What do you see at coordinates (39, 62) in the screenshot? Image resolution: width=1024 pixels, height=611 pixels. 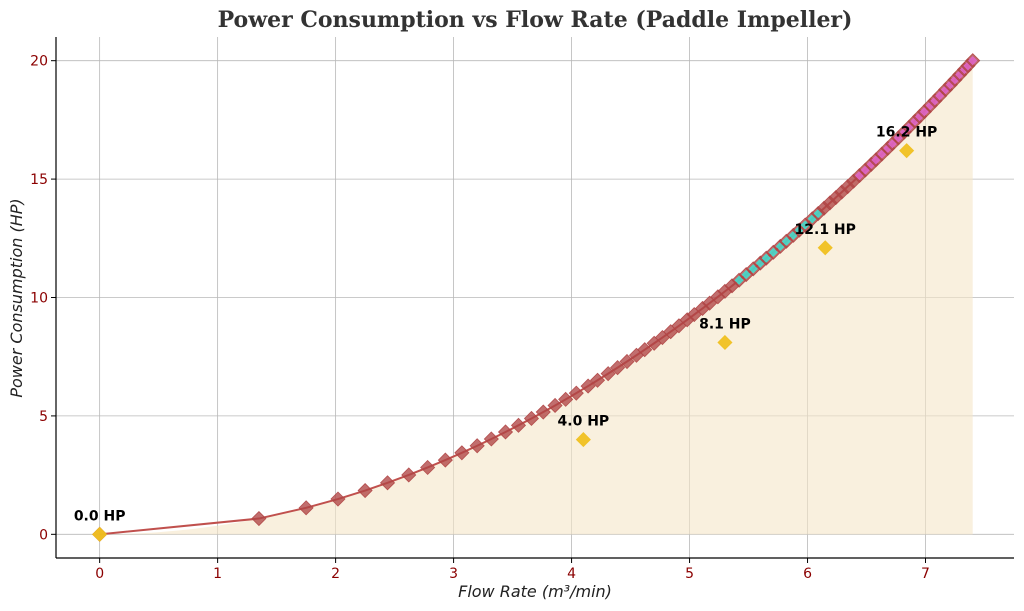 I see `y-tick-label: 20` at bounding box center [39, 62].